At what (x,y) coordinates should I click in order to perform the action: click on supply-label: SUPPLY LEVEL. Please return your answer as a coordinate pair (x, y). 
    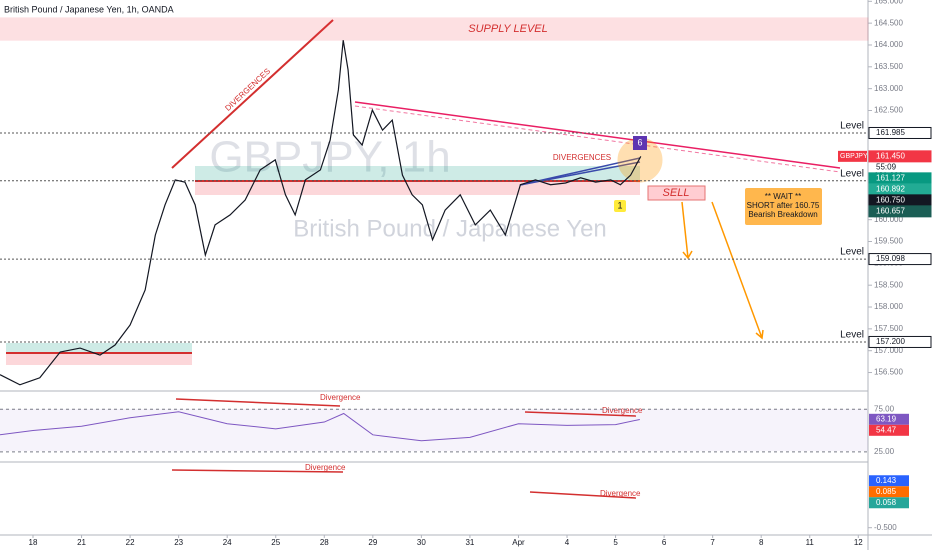
    Looking at the image, I should click on (508, 29).